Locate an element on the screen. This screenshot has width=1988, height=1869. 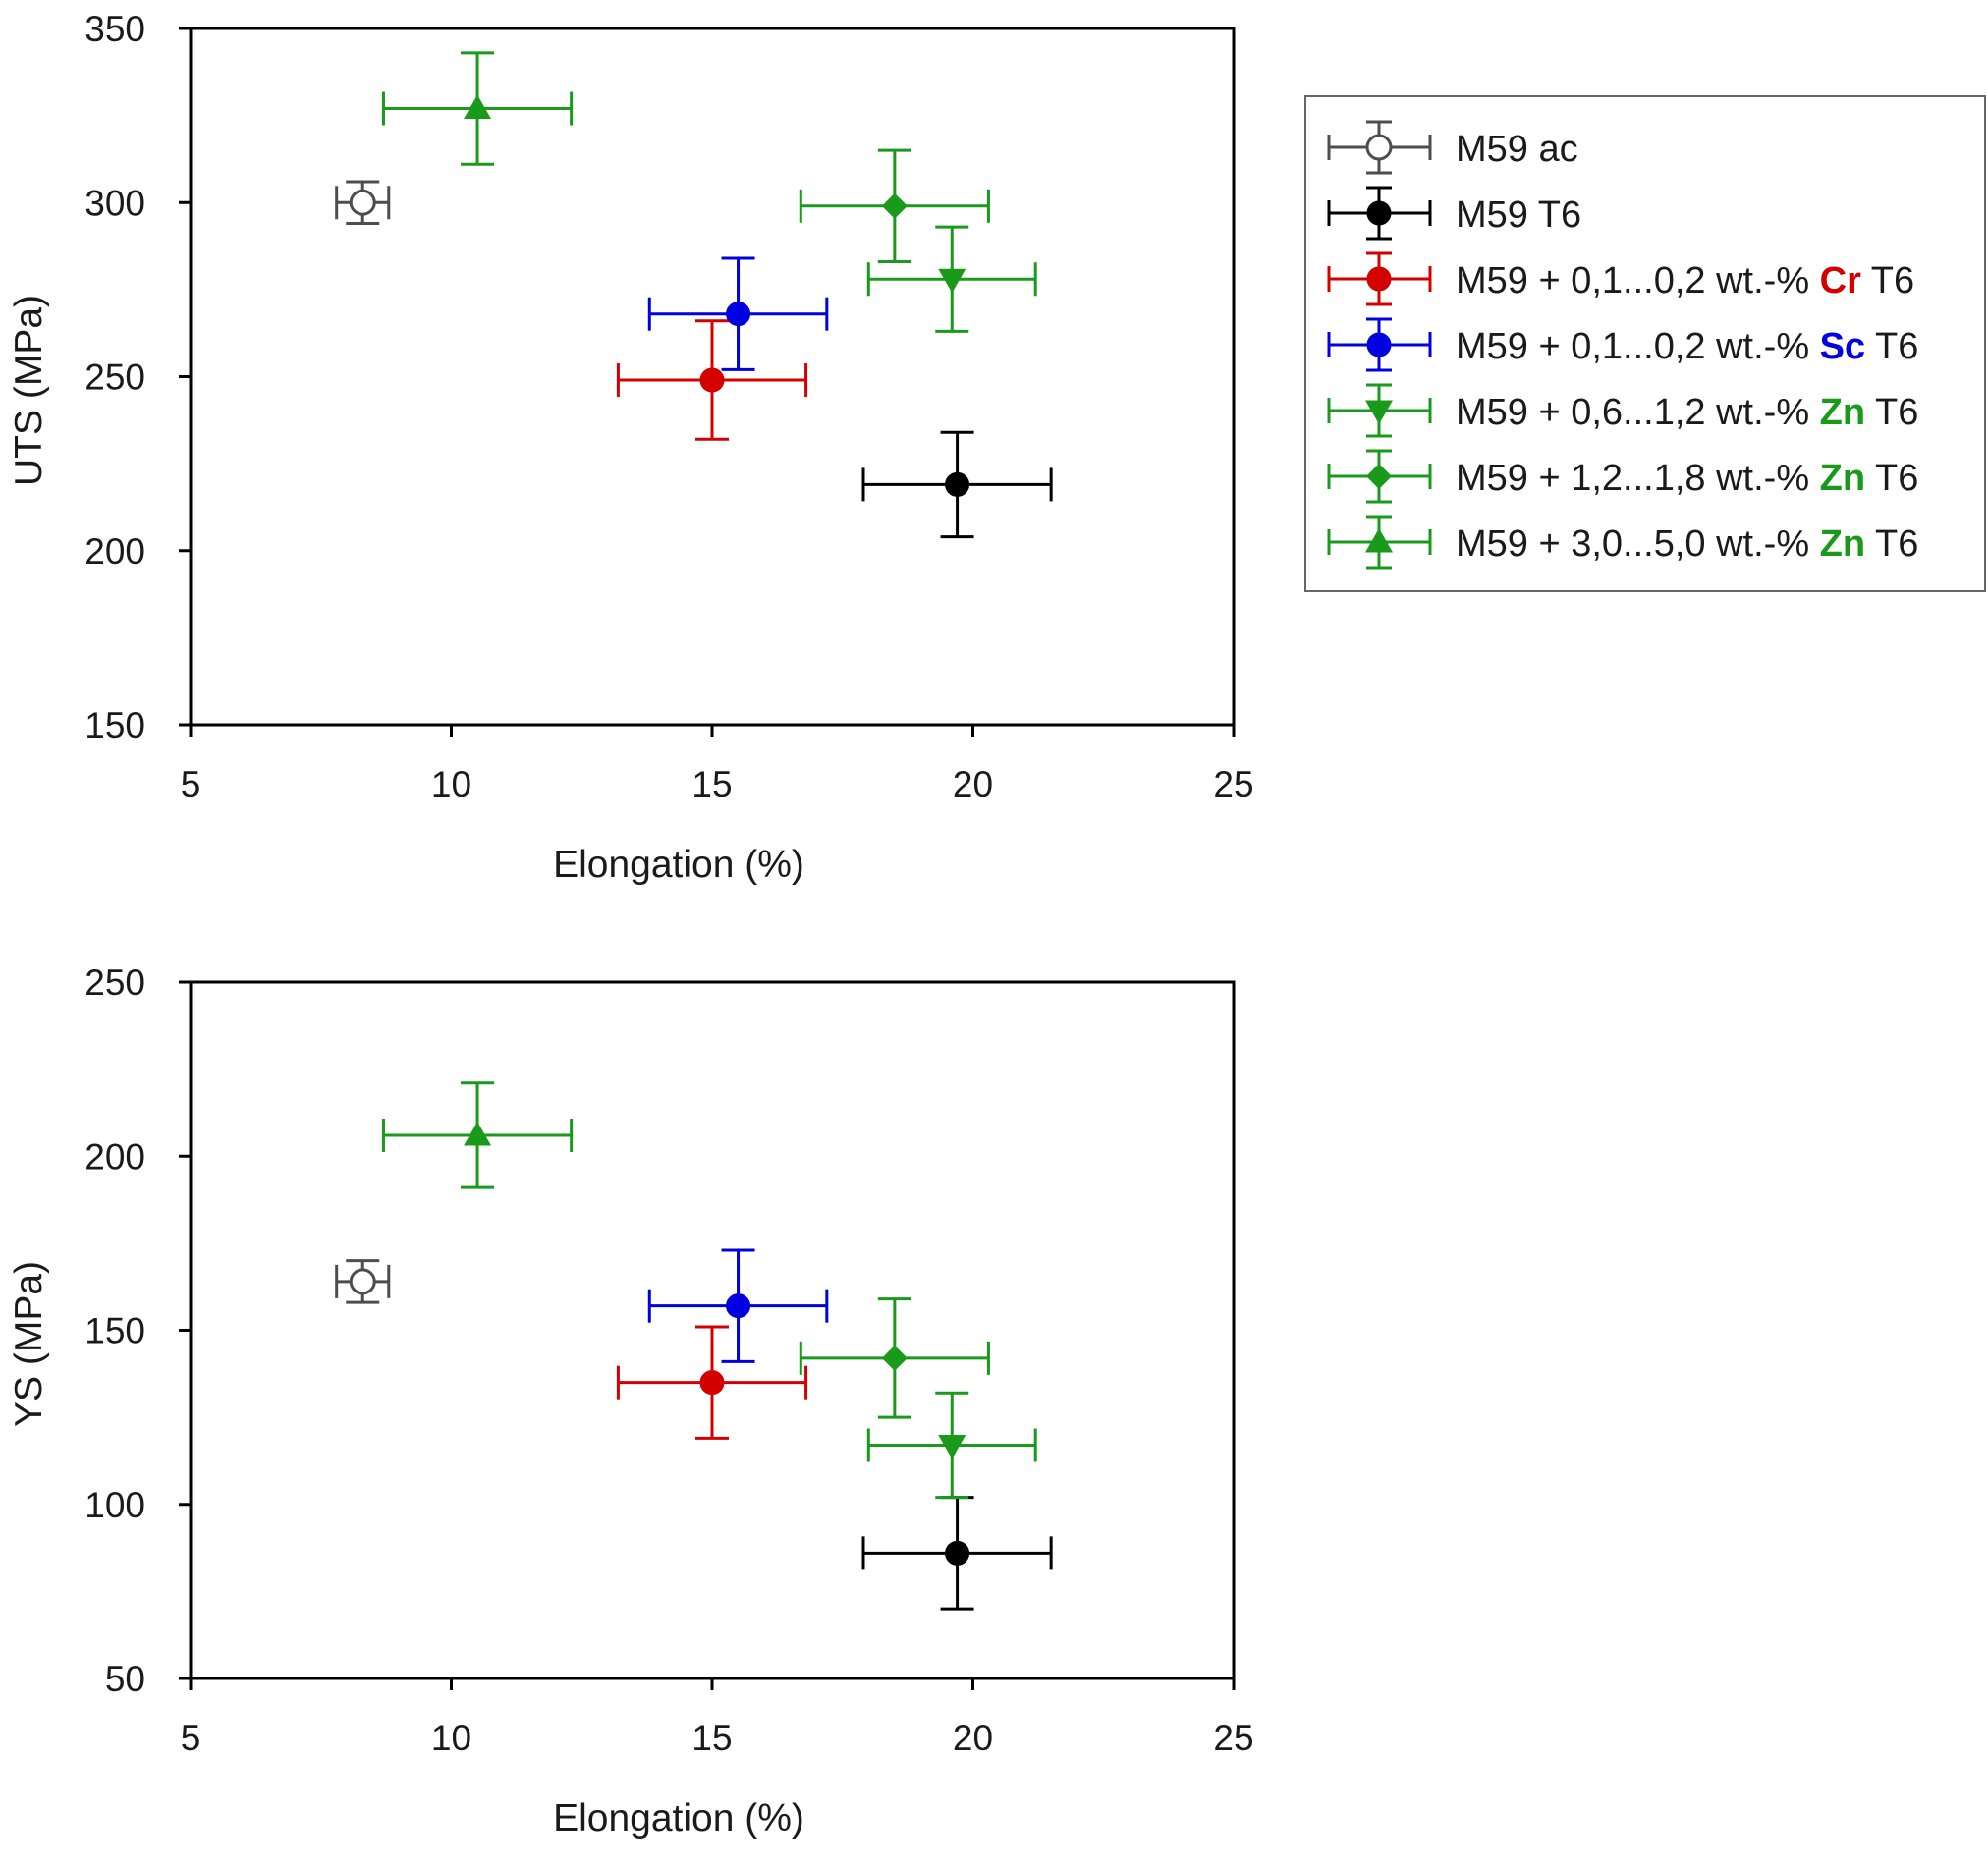
legend-label-part: M59 + 0,6...1,2 wt.-% is located at coordinates (1638, 412).